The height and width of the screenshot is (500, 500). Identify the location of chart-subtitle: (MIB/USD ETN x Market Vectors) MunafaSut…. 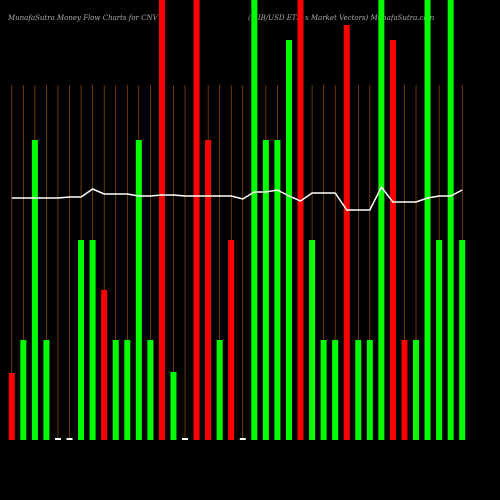
(341, 18).